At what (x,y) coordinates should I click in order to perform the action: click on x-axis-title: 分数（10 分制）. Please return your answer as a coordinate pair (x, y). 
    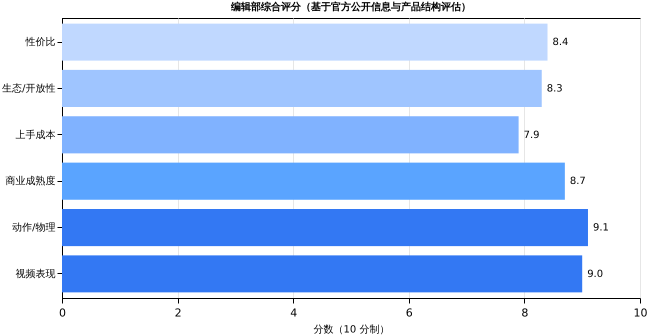
    Looking at the image, I should click on (352, 330).